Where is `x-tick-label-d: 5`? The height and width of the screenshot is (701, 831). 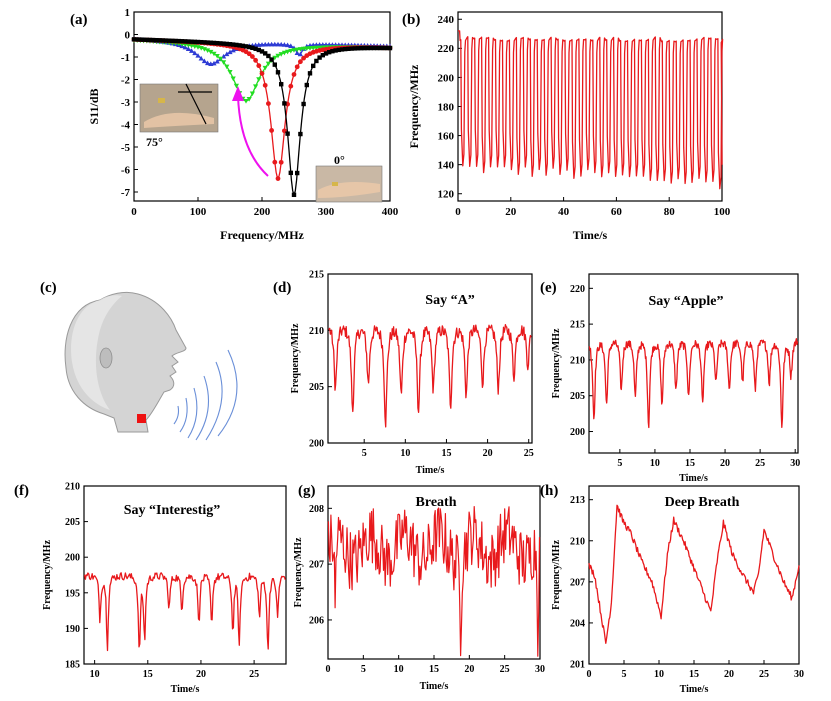 x-tick-label-d: 5 is located at coordinates (364, 453).